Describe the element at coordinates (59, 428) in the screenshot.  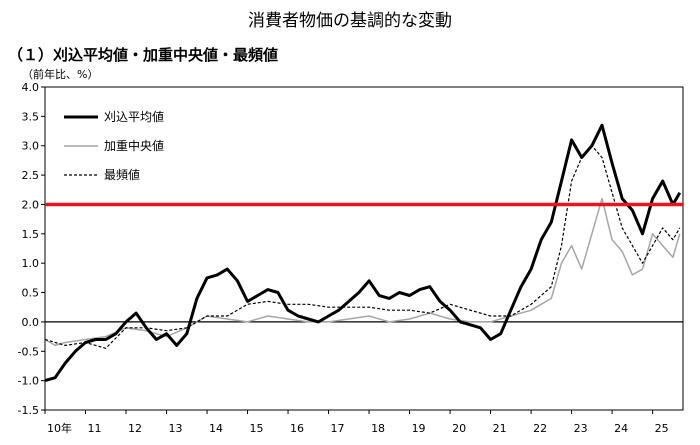
I see `x-tick-label: 10年` at that location.